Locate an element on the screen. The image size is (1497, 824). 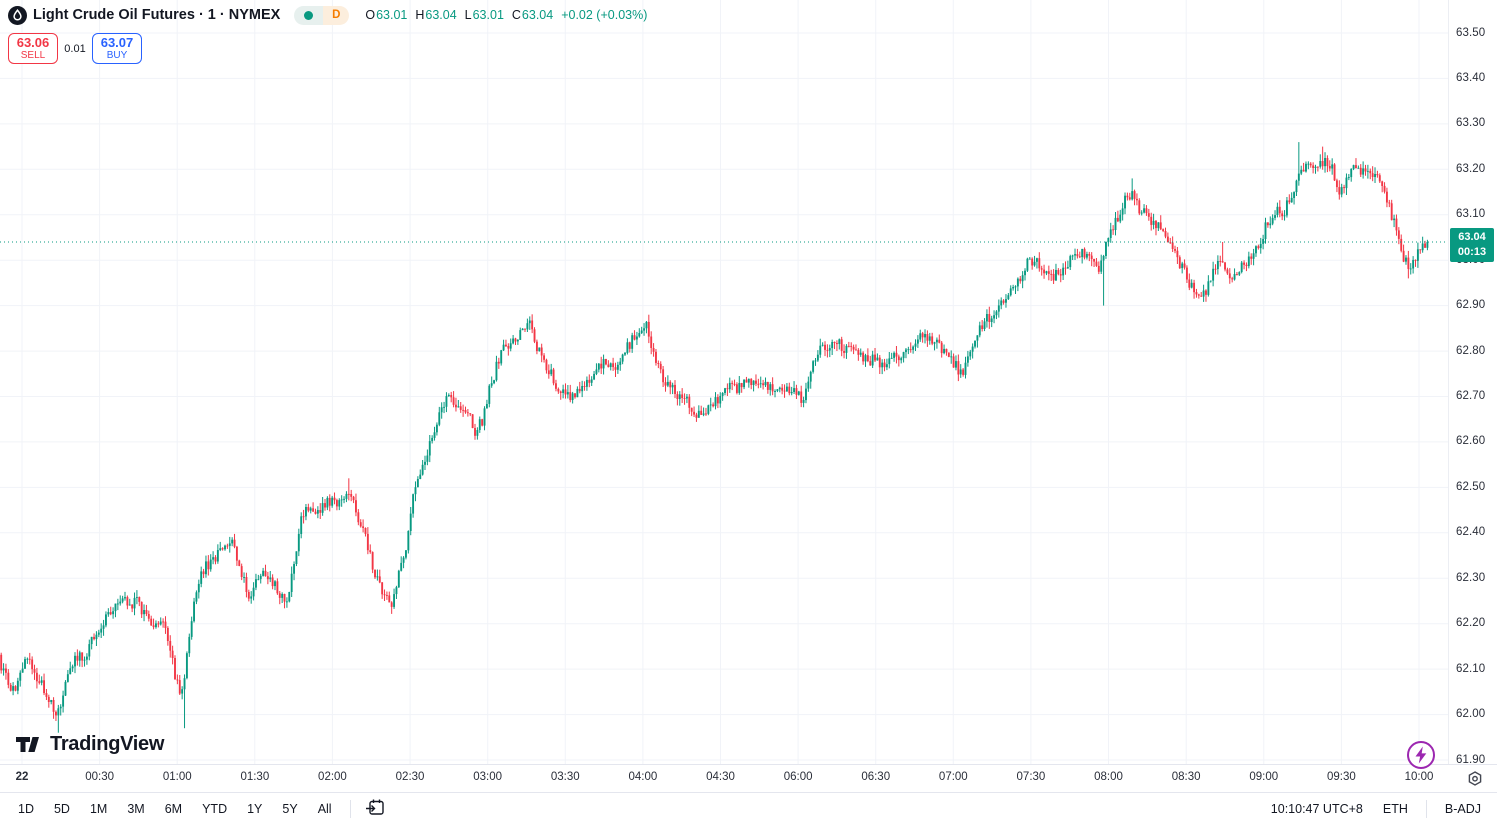
axis-settings-button is located at coordinates (1475, 779).